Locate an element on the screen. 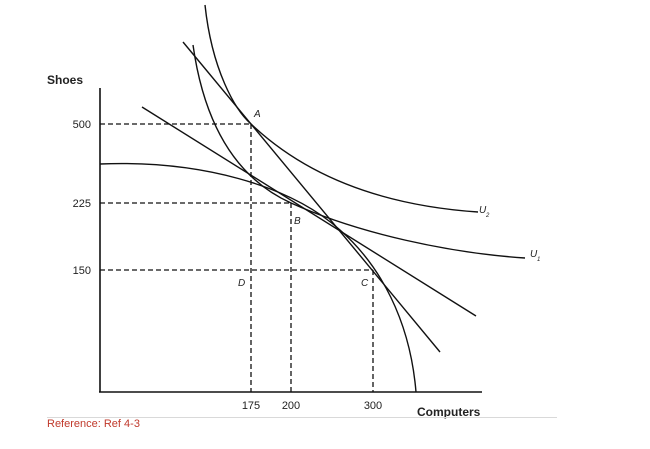 This screenshot has width=650, height=449. y-tick-500: 500 is located at coordinates (82, 125).